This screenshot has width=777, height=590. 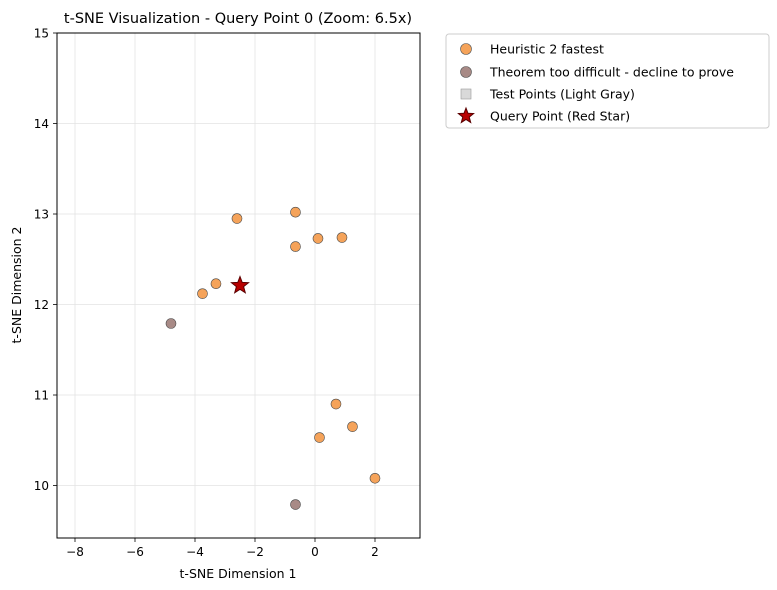 I want to click on legend-marker-test-points, so click(x=466, y=94).